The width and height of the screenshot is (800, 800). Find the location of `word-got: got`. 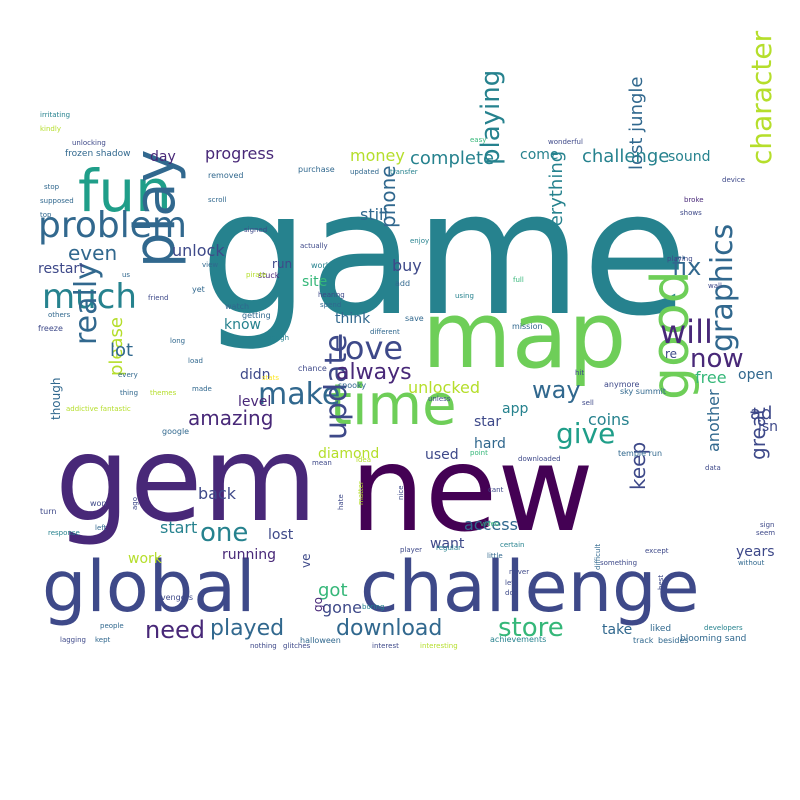

word-got: got is located at coordinates (333, 590).